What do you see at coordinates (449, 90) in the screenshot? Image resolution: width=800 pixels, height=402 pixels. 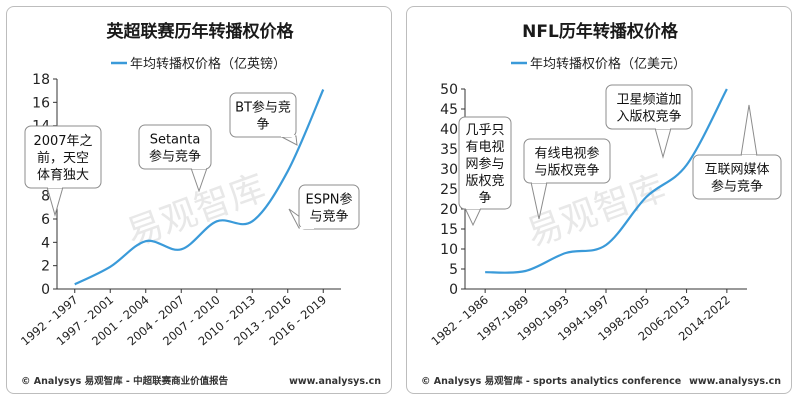 I see `y-tick-label: 50` at bounding box center [449, 90].